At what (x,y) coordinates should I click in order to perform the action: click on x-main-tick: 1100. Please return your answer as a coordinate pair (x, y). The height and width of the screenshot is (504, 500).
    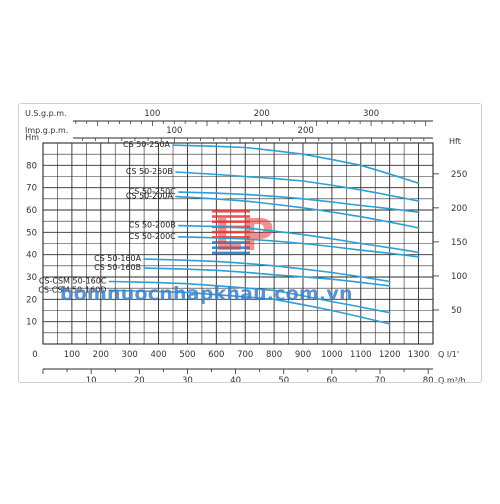
    Looking at the image, I should click on (361, 355).